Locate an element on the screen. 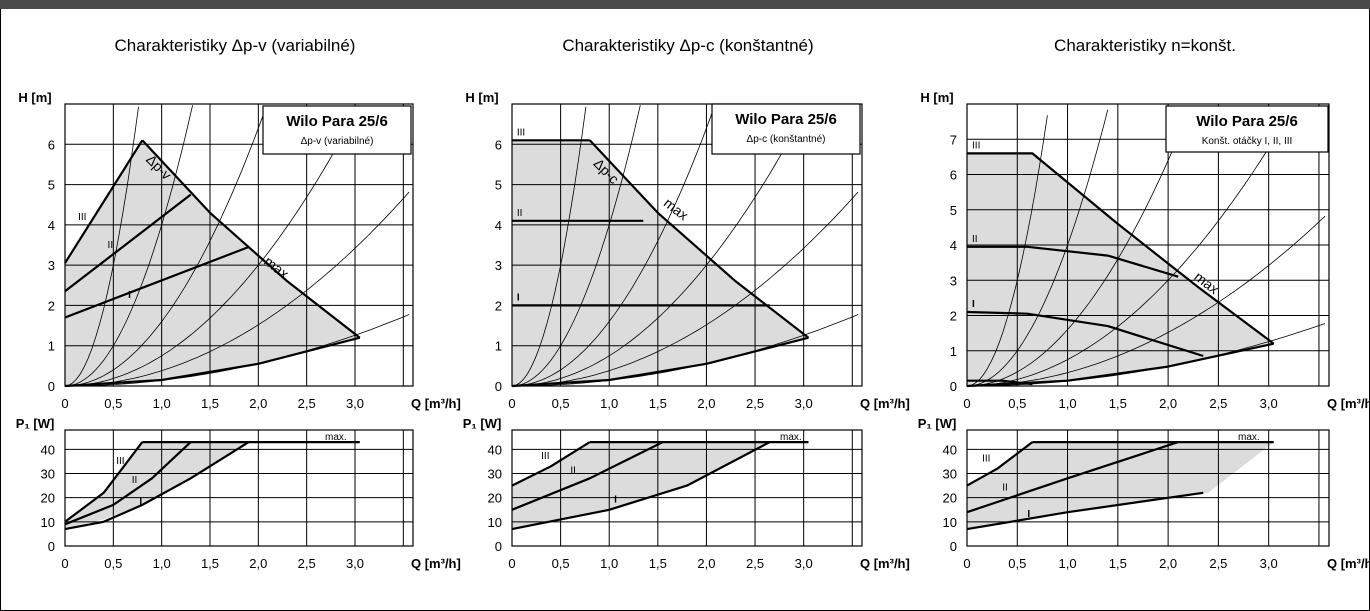  top-y-tick: 7 is located at coordinates (953, 139).